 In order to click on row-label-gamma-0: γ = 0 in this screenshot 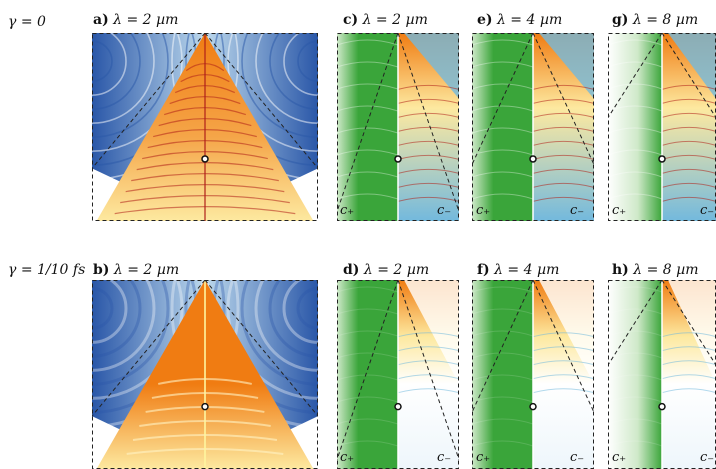, I will do `click(27, 22)`.